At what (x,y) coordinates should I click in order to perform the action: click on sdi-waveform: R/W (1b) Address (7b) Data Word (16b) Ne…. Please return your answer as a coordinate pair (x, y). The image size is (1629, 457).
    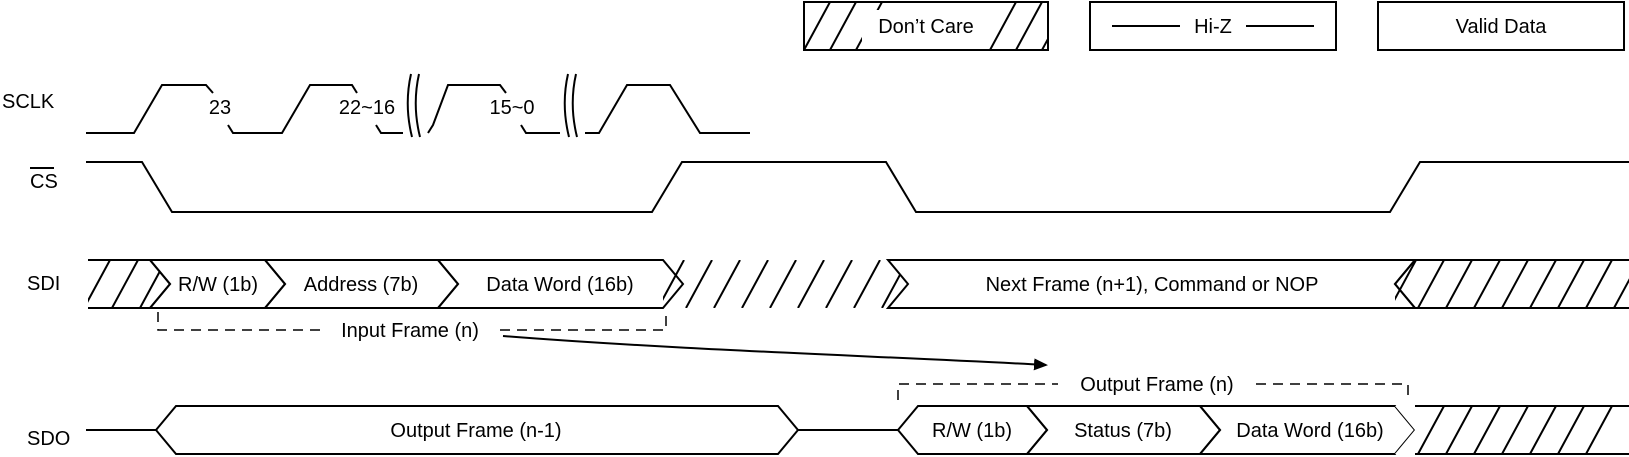
    Looking at the image, I should click on (858, 284).